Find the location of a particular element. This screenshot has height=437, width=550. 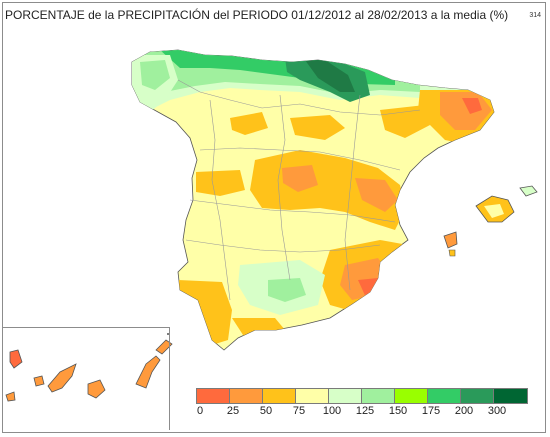

la-gomera-island is located at coordinates (39, 381).